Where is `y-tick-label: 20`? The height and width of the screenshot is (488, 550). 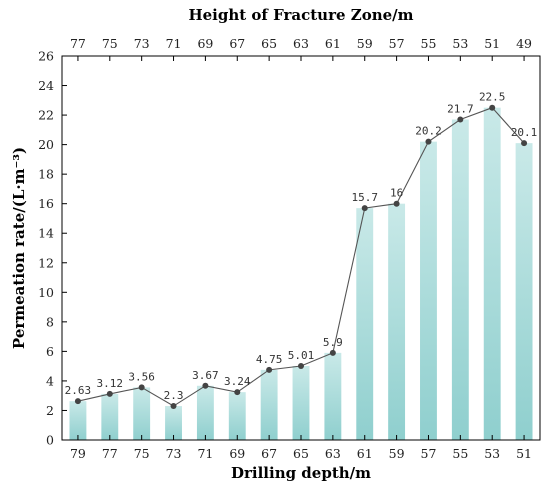
y-tick-label: 20 is located at coordinates (46, 144).